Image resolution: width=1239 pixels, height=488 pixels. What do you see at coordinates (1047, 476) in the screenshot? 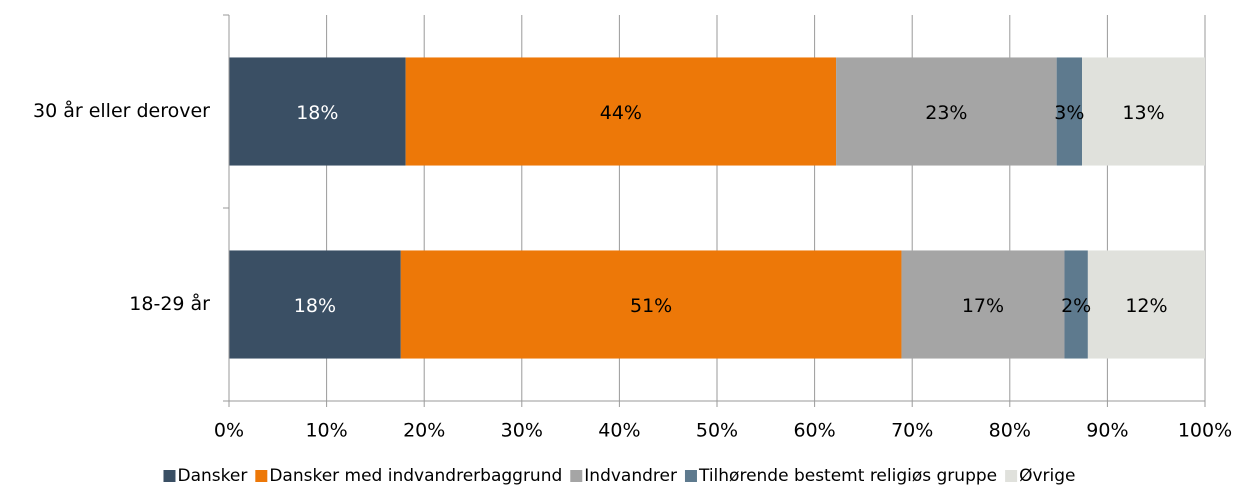
I see `legend-label: Øvrige` at bounding box center [1047, 476].